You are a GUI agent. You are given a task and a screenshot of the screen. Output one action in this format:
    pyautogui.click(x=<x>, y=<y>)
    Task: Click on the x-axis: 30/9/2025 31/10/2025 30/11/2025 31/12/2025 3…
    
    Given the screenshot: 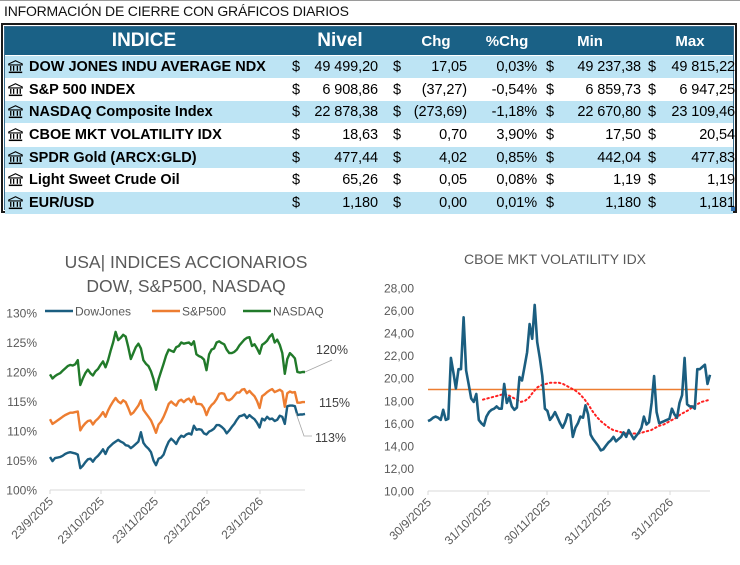 What is the action you would take?
    pyautogui.click(x=548, y=519)
    